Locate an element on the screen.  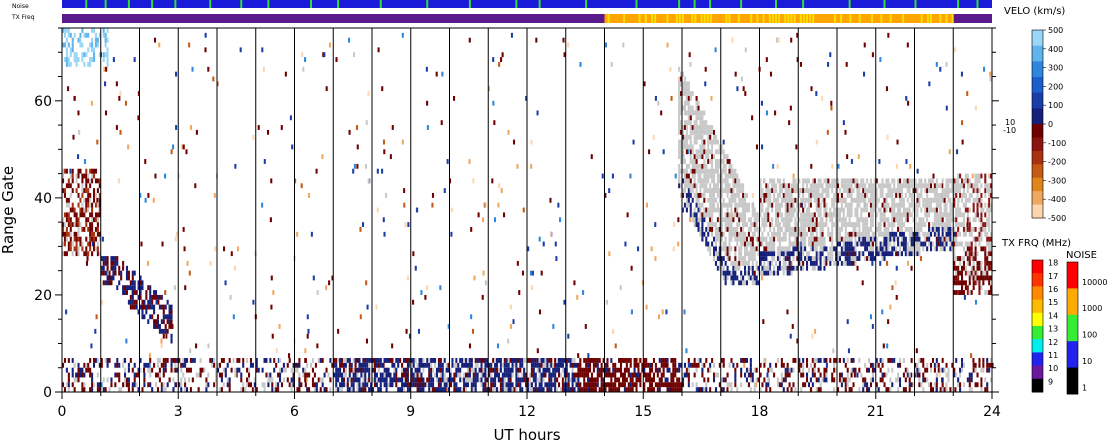
noise-flag is located at coordinates (803, 4).